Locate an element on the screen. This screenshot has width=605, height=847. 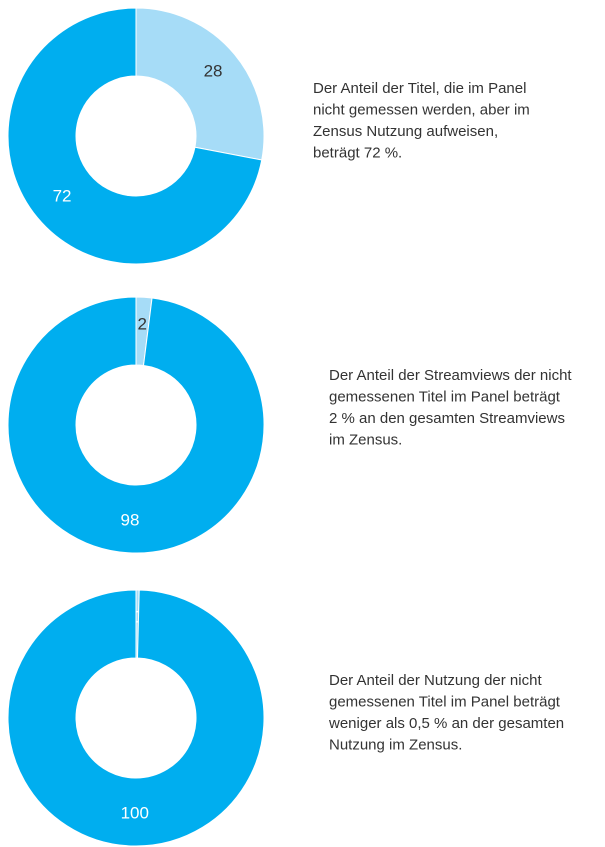
slice-label: 98 is located at coordinates (130, 519).